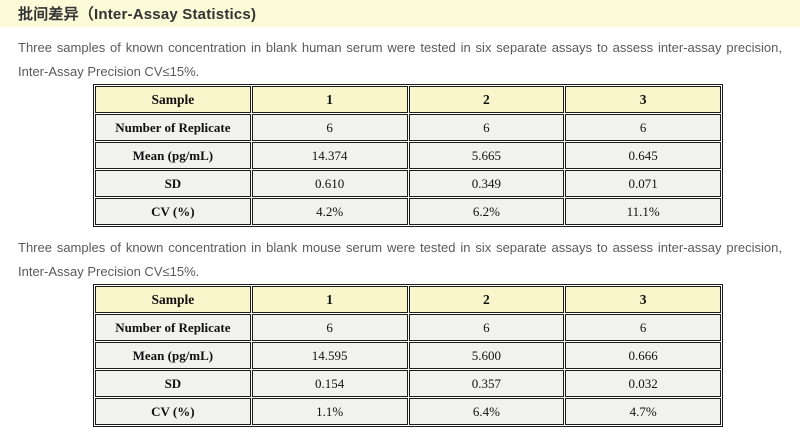 Image resolution: width=800 pixels, height=434 pixels. Describe the element at coordinates (486, 383) in the screenshot. I see `value-cell: 0.357` at that location.